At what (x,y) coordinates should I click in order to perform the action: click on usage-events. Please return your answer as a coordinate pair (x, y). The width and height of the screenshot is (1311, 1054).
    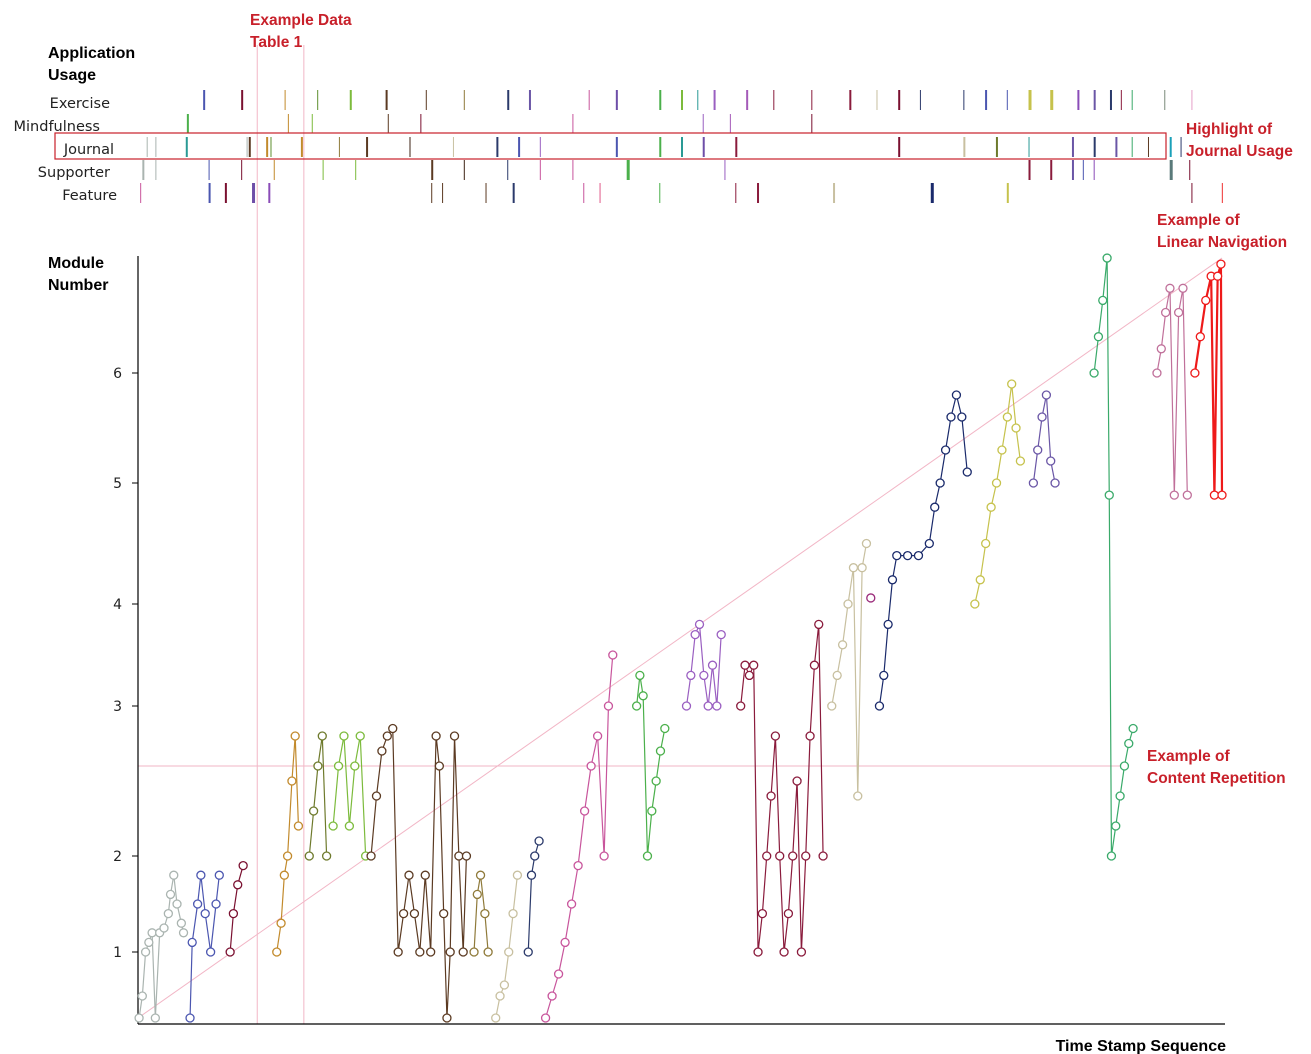
    Looking at the image, I should click on (681, 146).